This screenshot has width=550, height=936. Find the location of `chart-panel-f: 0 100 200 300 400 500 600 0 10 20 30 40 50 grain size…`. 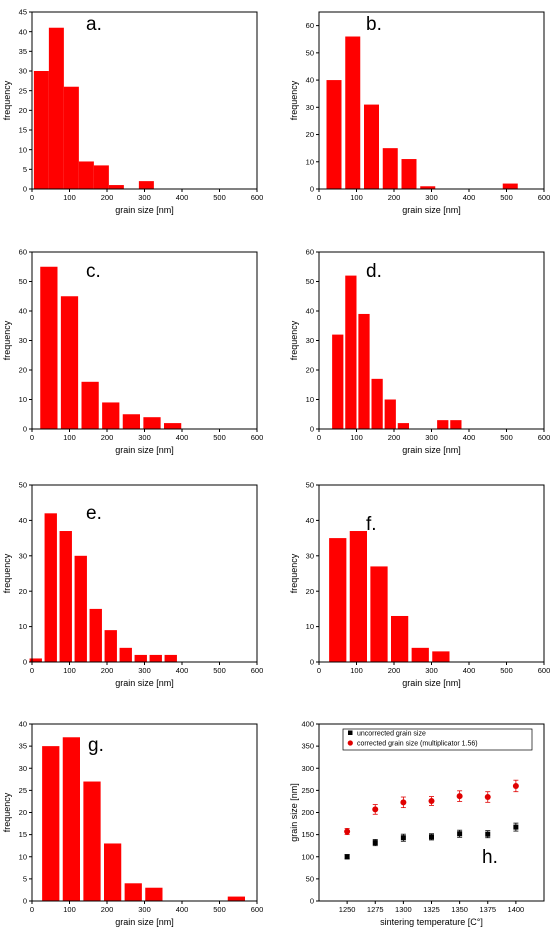

chart-panel-f: 0 100 200 300 400 500 600 0 10 20 30 40 50 grain size… is located at coordinates (419, 584).